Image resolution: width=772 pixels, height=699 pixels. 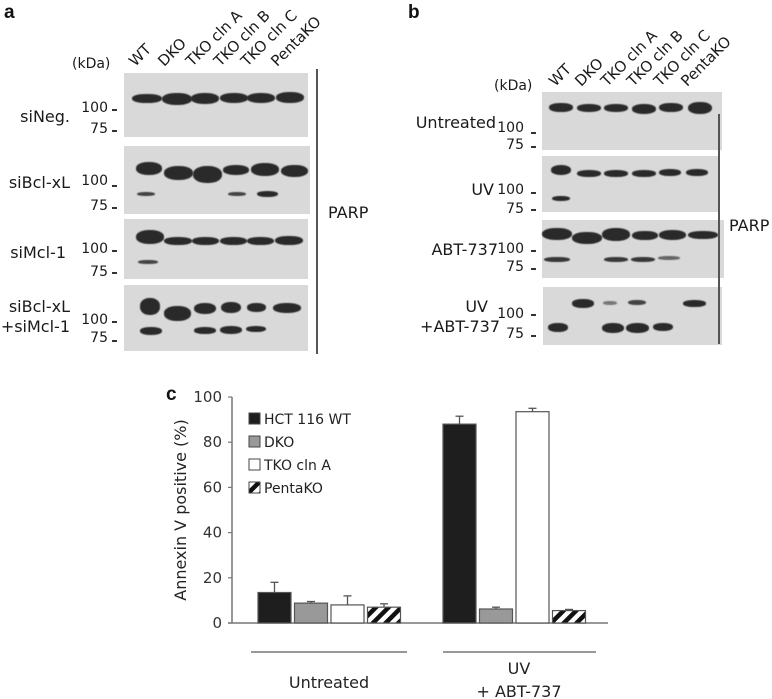 What do you see at coordinates (460, 326) in the screenshot?
I see `row-label-line2: +ABT-737` at bounding box center [460, 326].